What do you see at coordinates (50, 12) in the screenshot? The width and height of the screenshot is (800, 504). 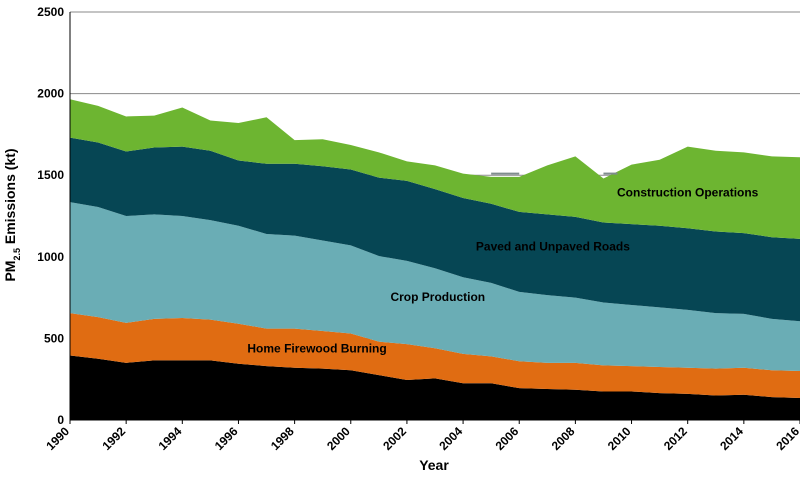 I see `y-tick-2500: 2500` at bounding box center [50, 12].